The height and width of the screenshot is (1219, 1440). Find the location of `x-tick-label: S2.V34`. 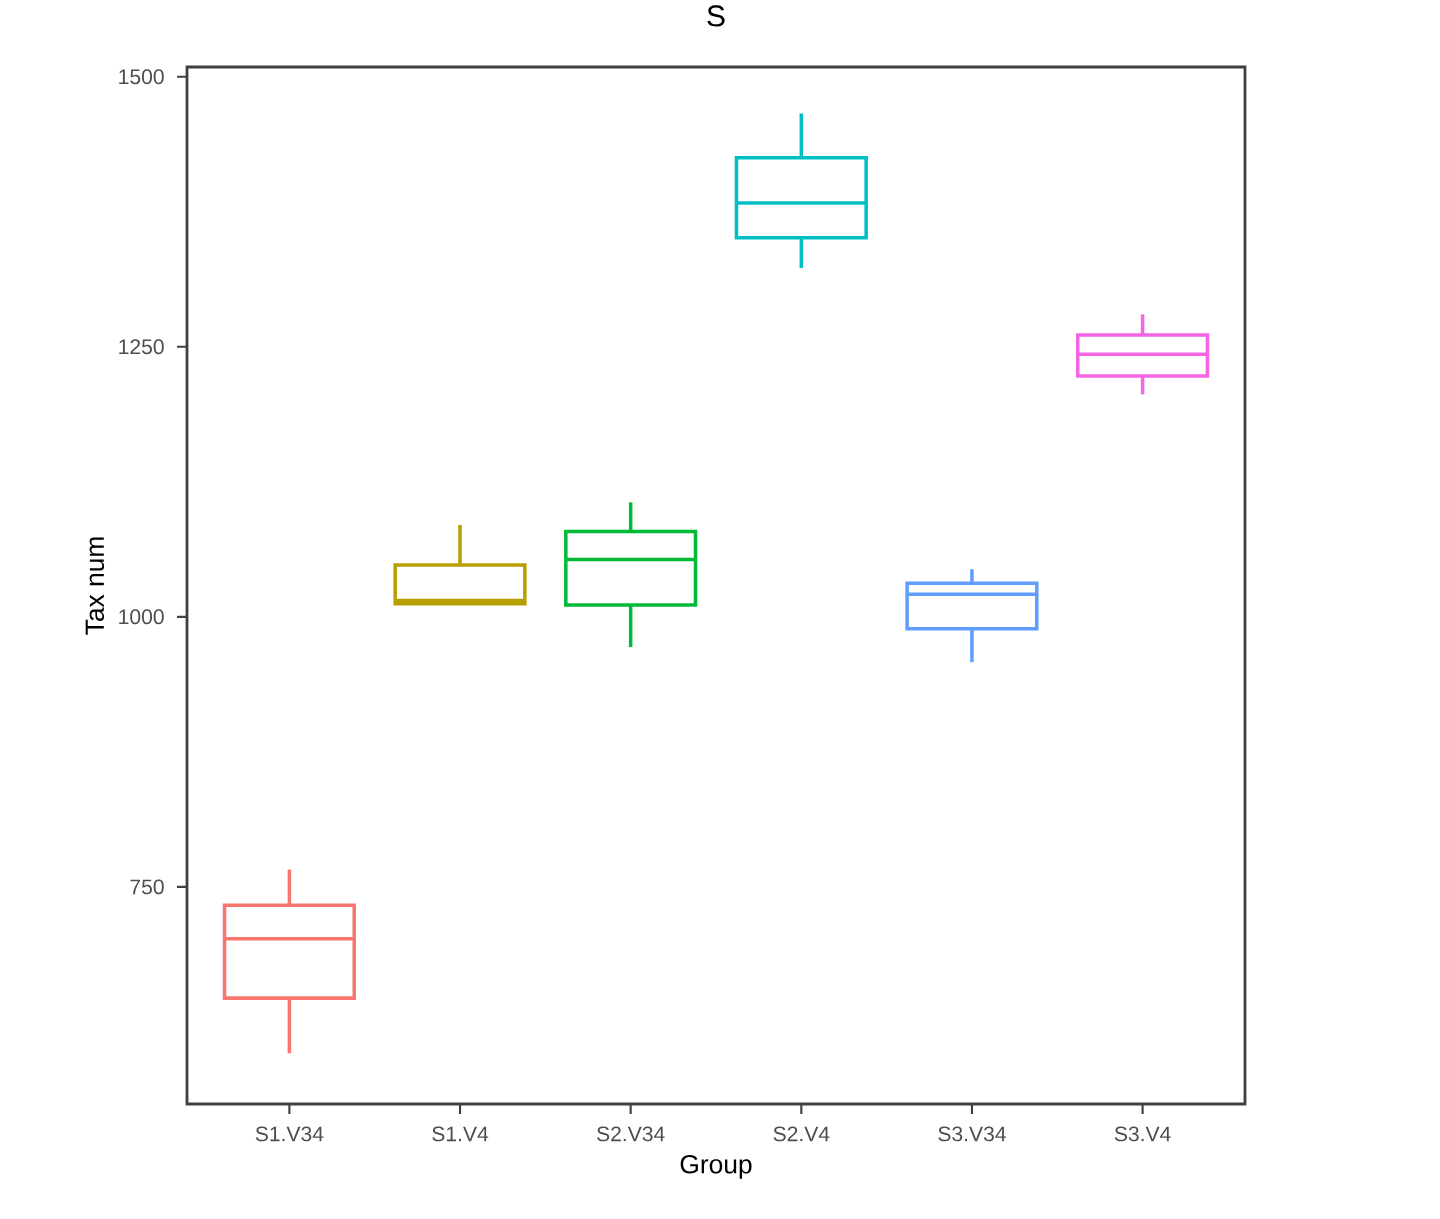

x-tick-label: S2.V34 is located at coordinates (631, 1134).